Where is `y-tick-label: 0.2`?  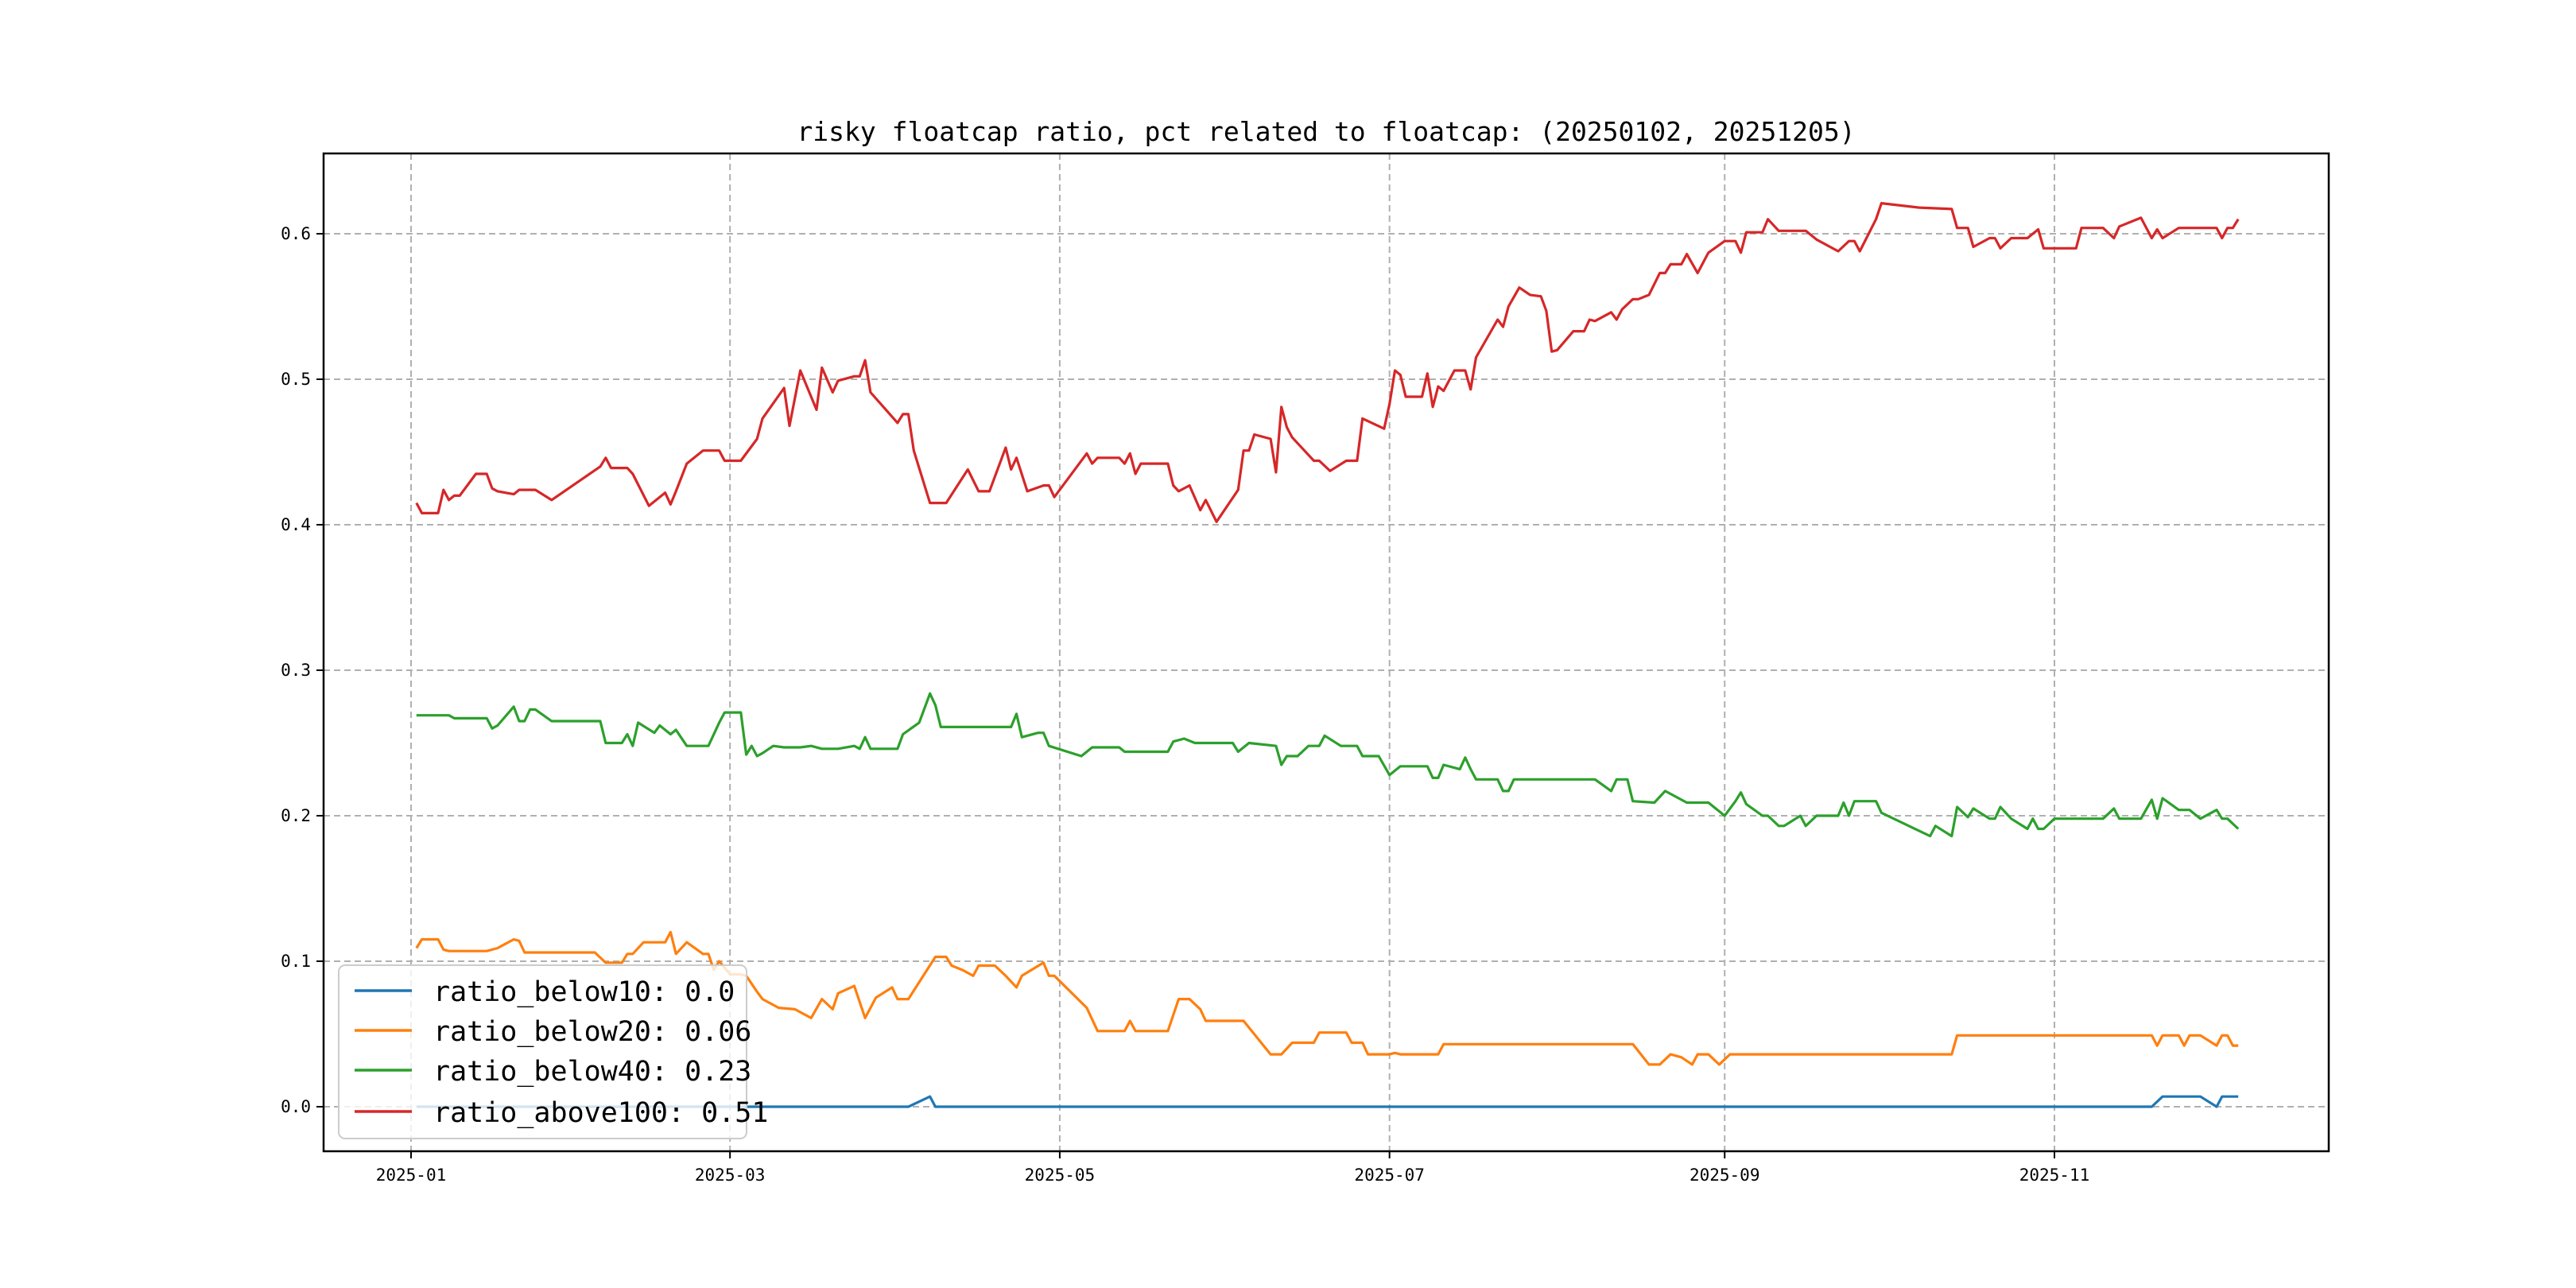 y-tick-label: 0.2 is located at coordinates (296, 815).